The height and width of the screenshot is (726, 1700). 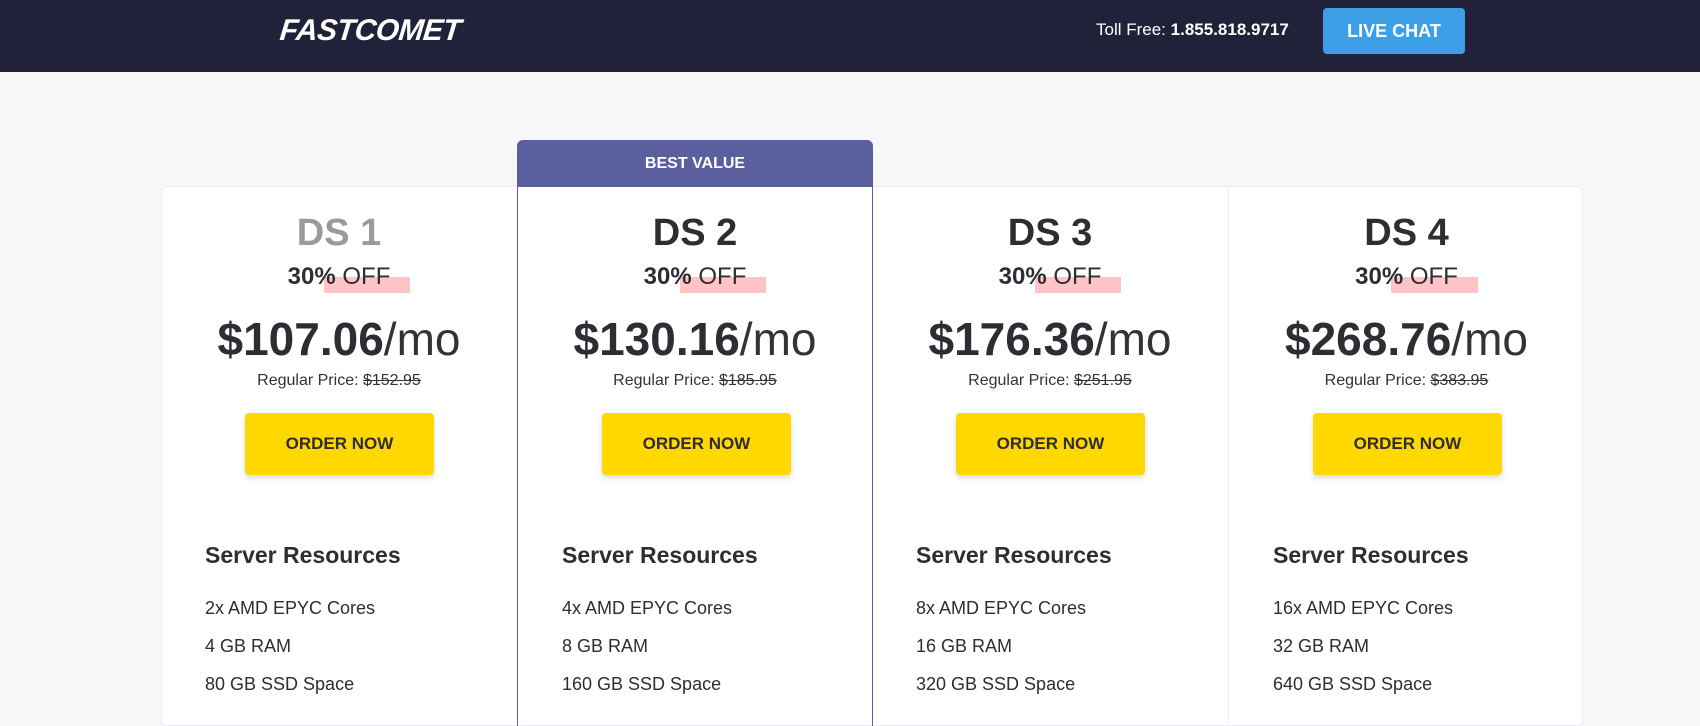 What do you see at coordinates (642, 684) in the screenshot?
I see `feature-item: 160 GB SSD Space` at bounding box center [642, 684].